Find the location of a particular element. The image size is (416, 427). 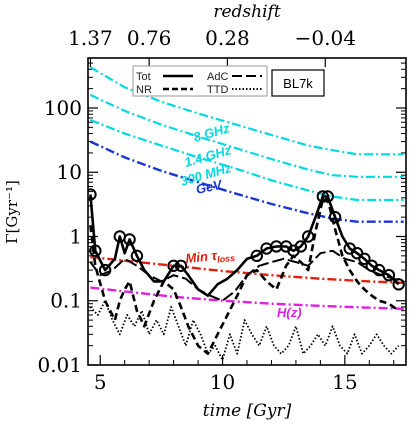

y-tick-label: 10 is located at coordinates (69, 172).